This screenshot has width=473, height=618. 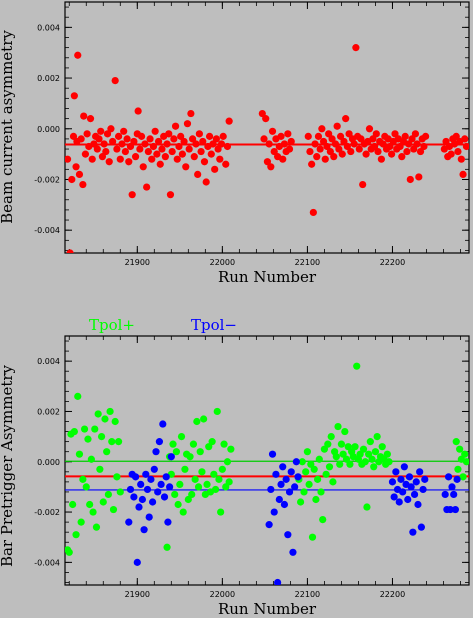 I want to click on y-tick-label: 0.004, so click(x=48, y=361).